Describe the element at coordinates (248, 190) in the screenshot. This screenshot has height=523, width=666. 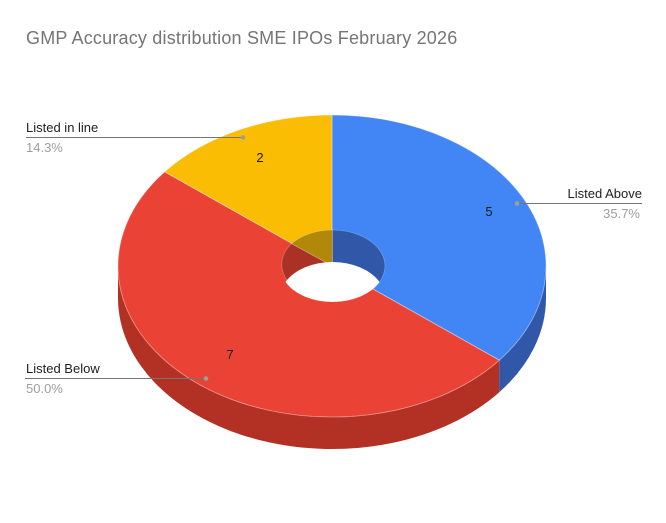
I see `pie-slice-listed-in-line` at that location.